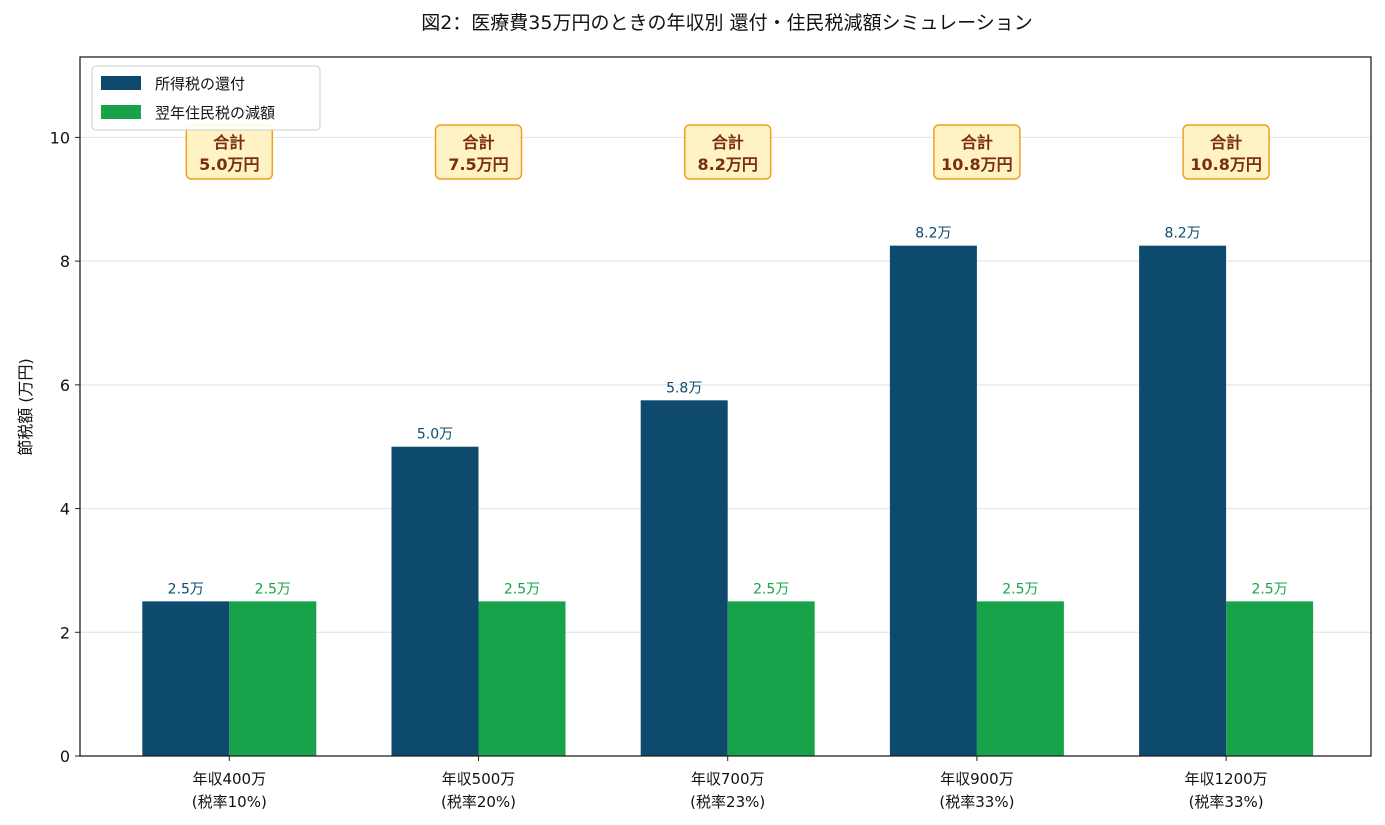 This screenshot has height=825, width=1385. What do you see at coordinates (229, 779) in the screenshot?
I see `x-tick-label: 年収400万` at bounding box center [229, 779].